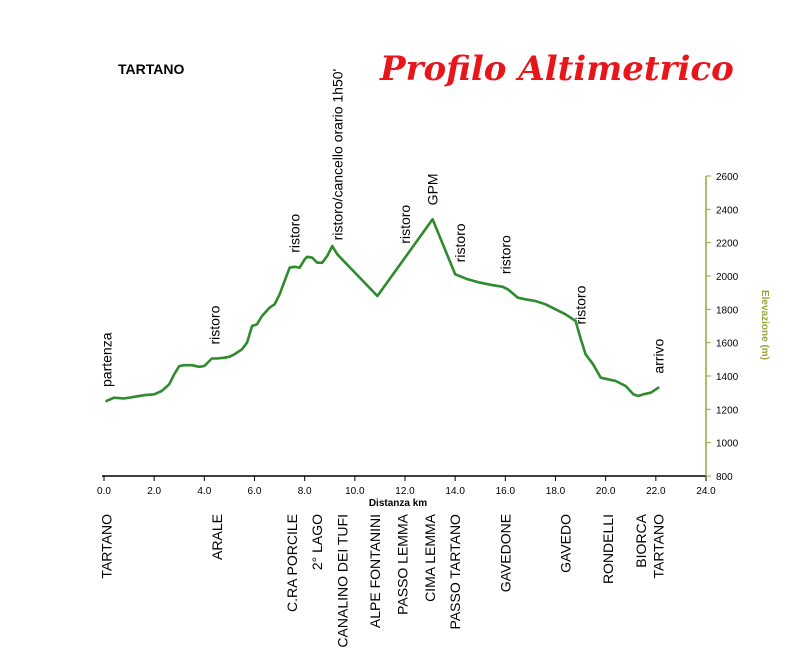  What do you see at coordinates (405, 491) in the screenshot?
I see `x-tick-label: 12.0` at bounding box center [405, 491].